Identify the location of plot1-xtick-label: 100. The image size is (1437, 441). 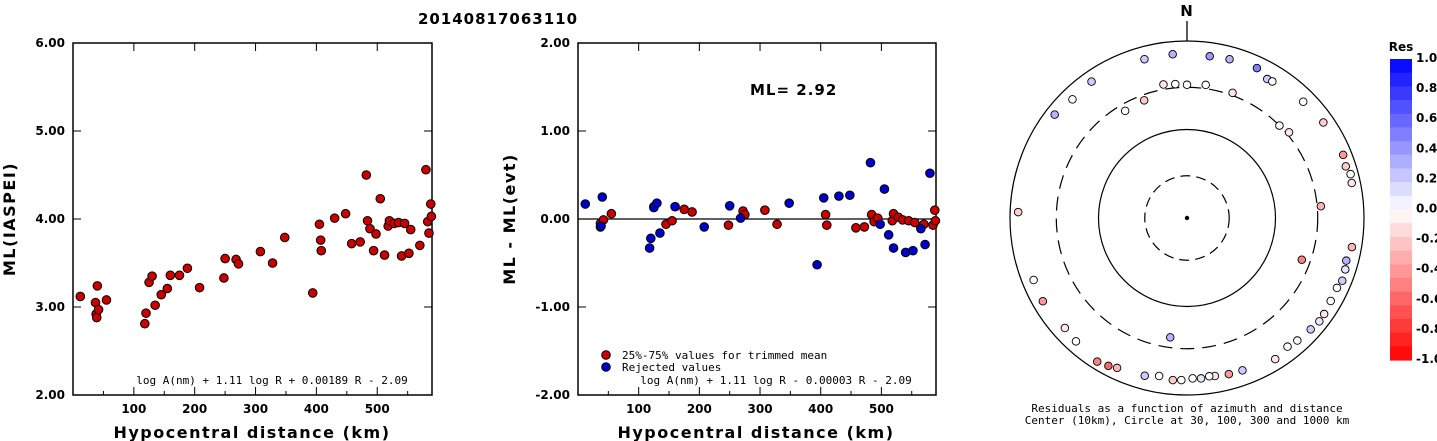
(133, 409).